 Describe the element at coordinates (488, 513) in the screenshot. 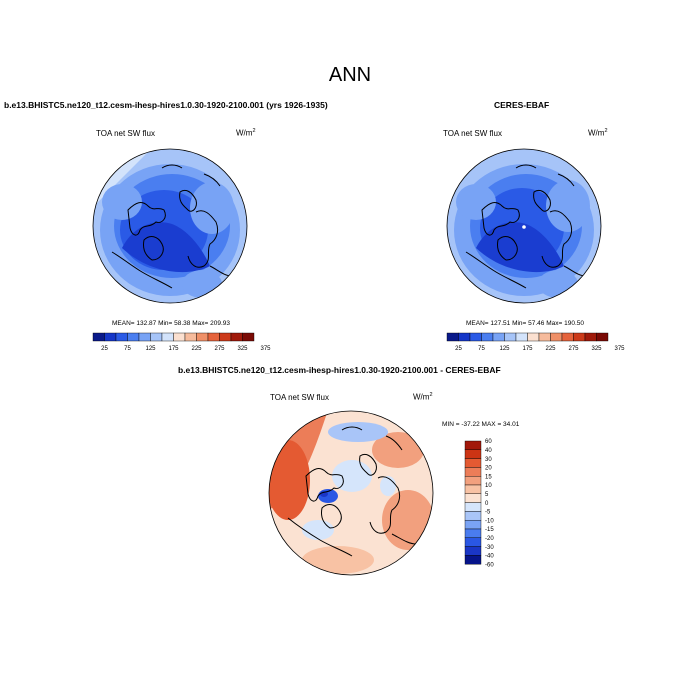

I see `diff-colorbar-tick-label: -5` at that location.